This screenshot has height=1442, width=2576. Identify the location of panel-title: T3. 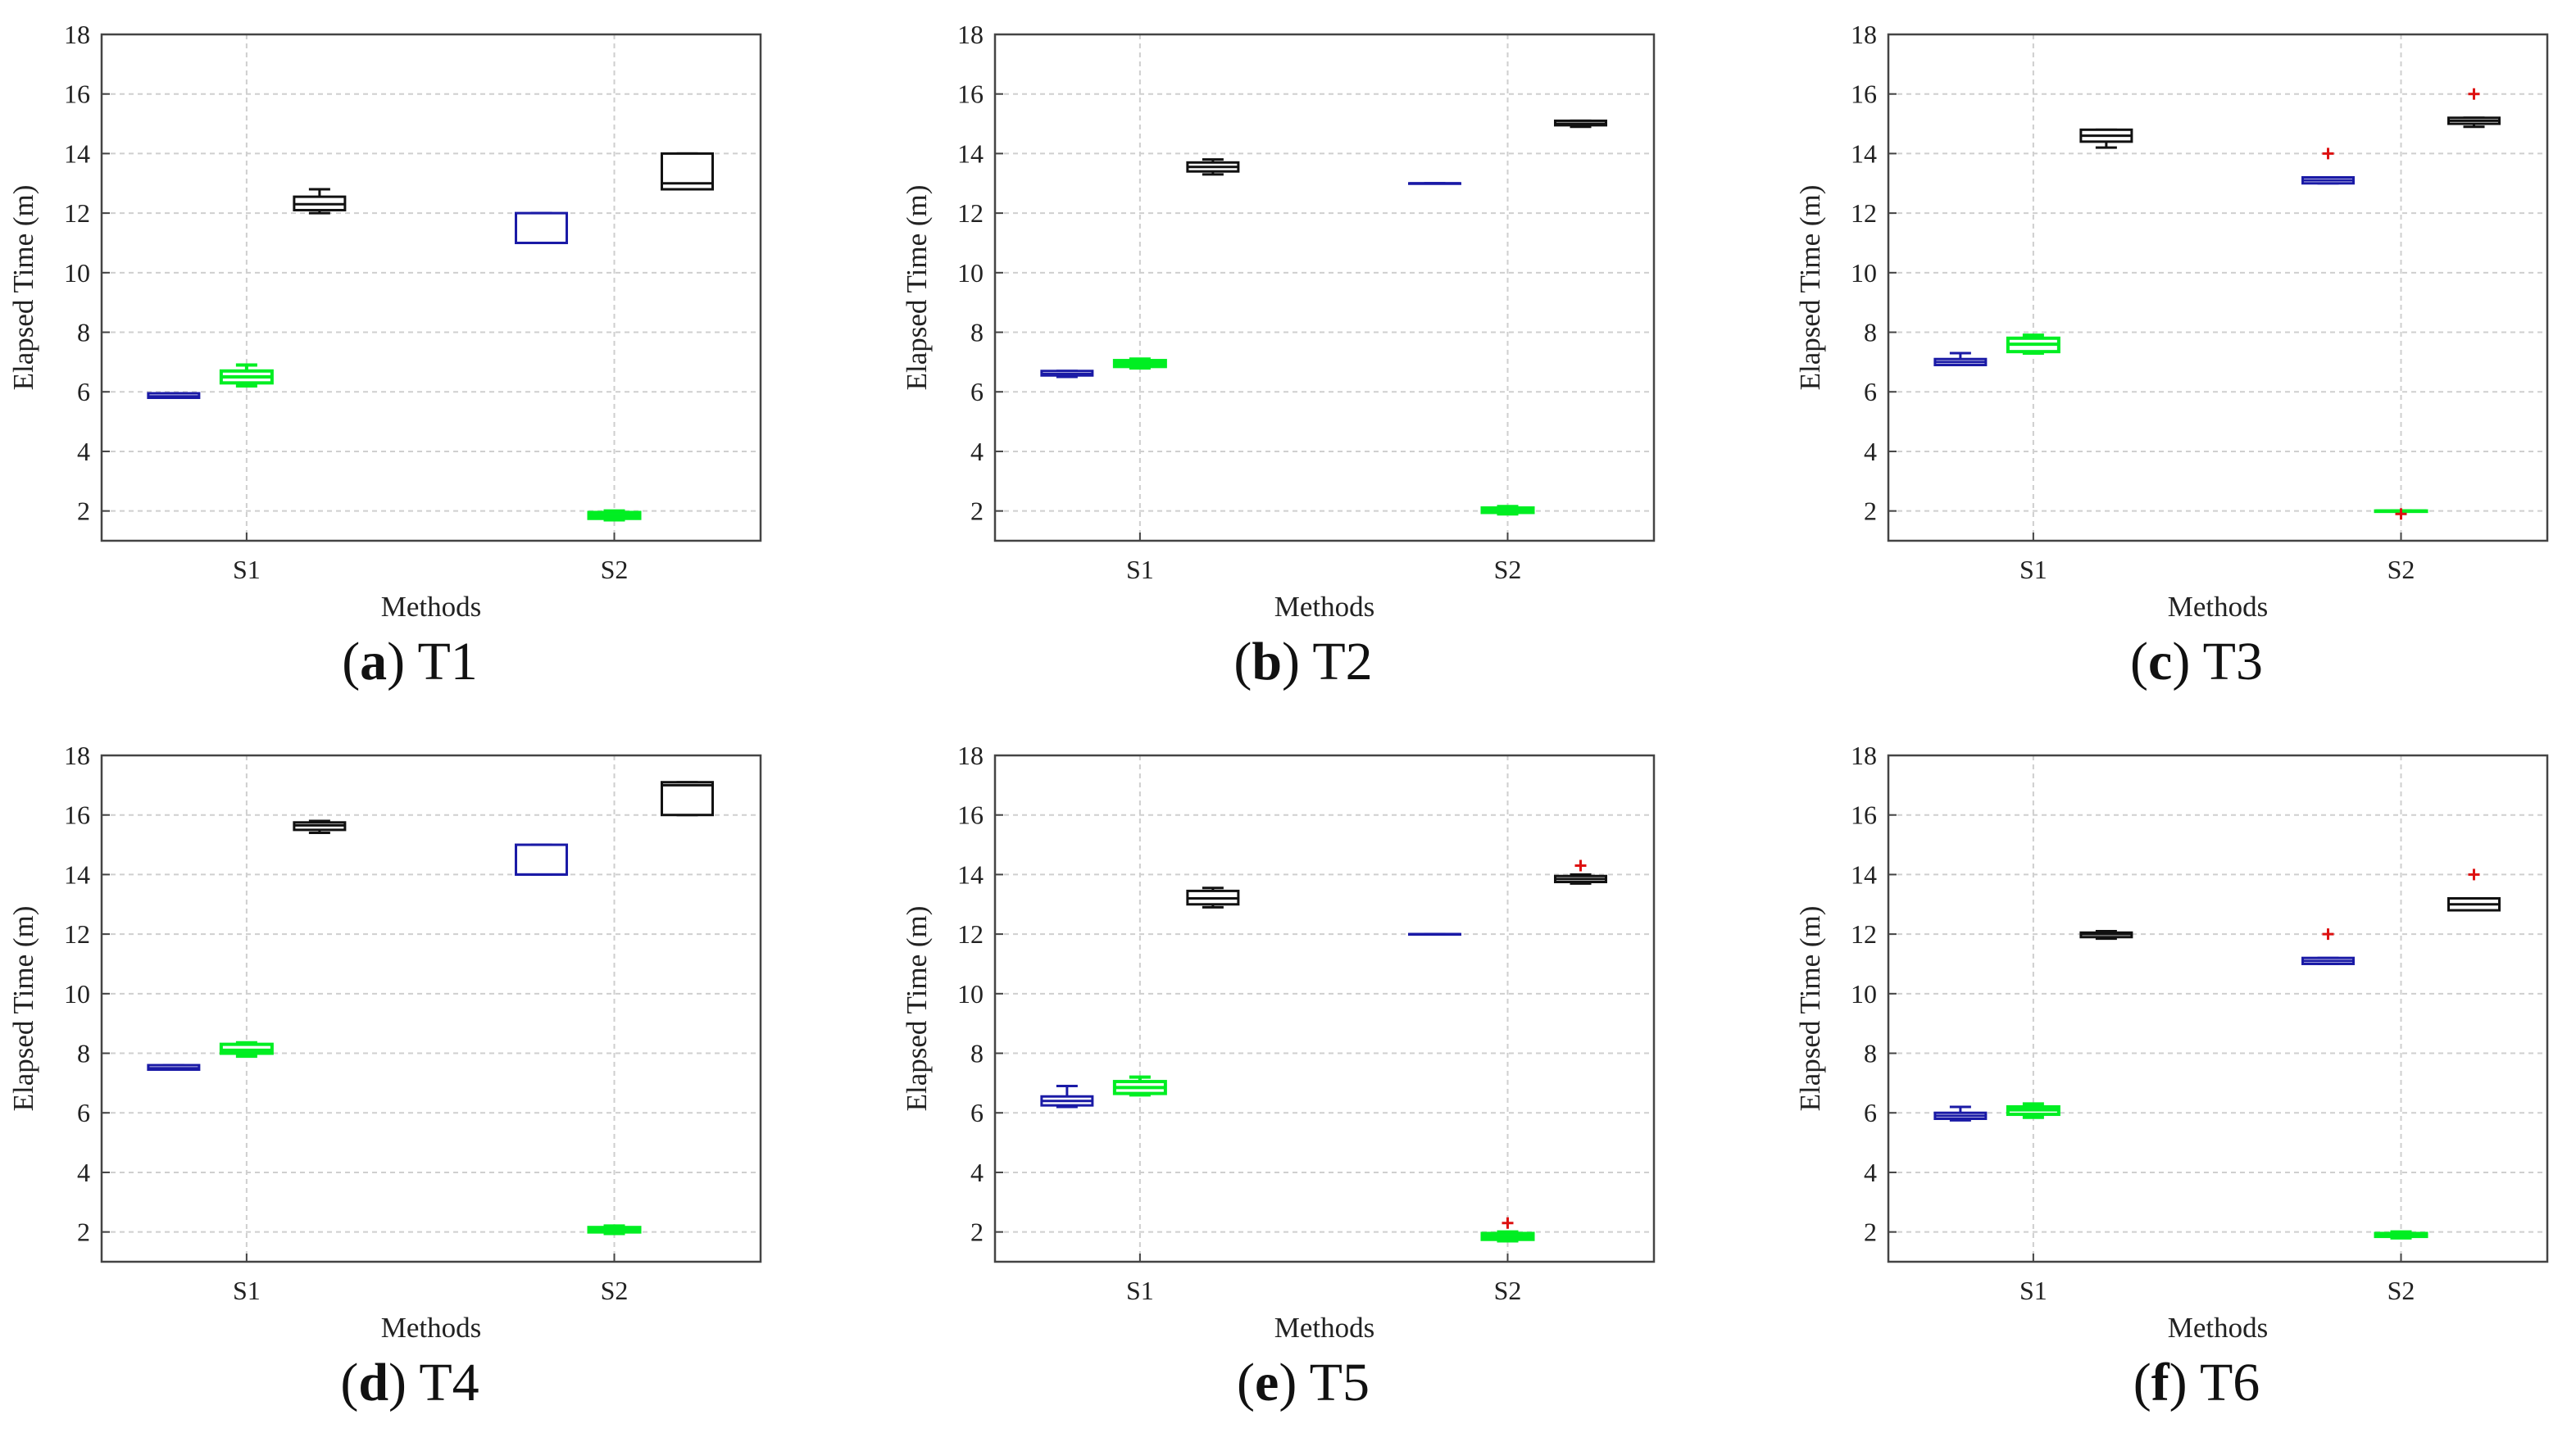
(2232, 662).